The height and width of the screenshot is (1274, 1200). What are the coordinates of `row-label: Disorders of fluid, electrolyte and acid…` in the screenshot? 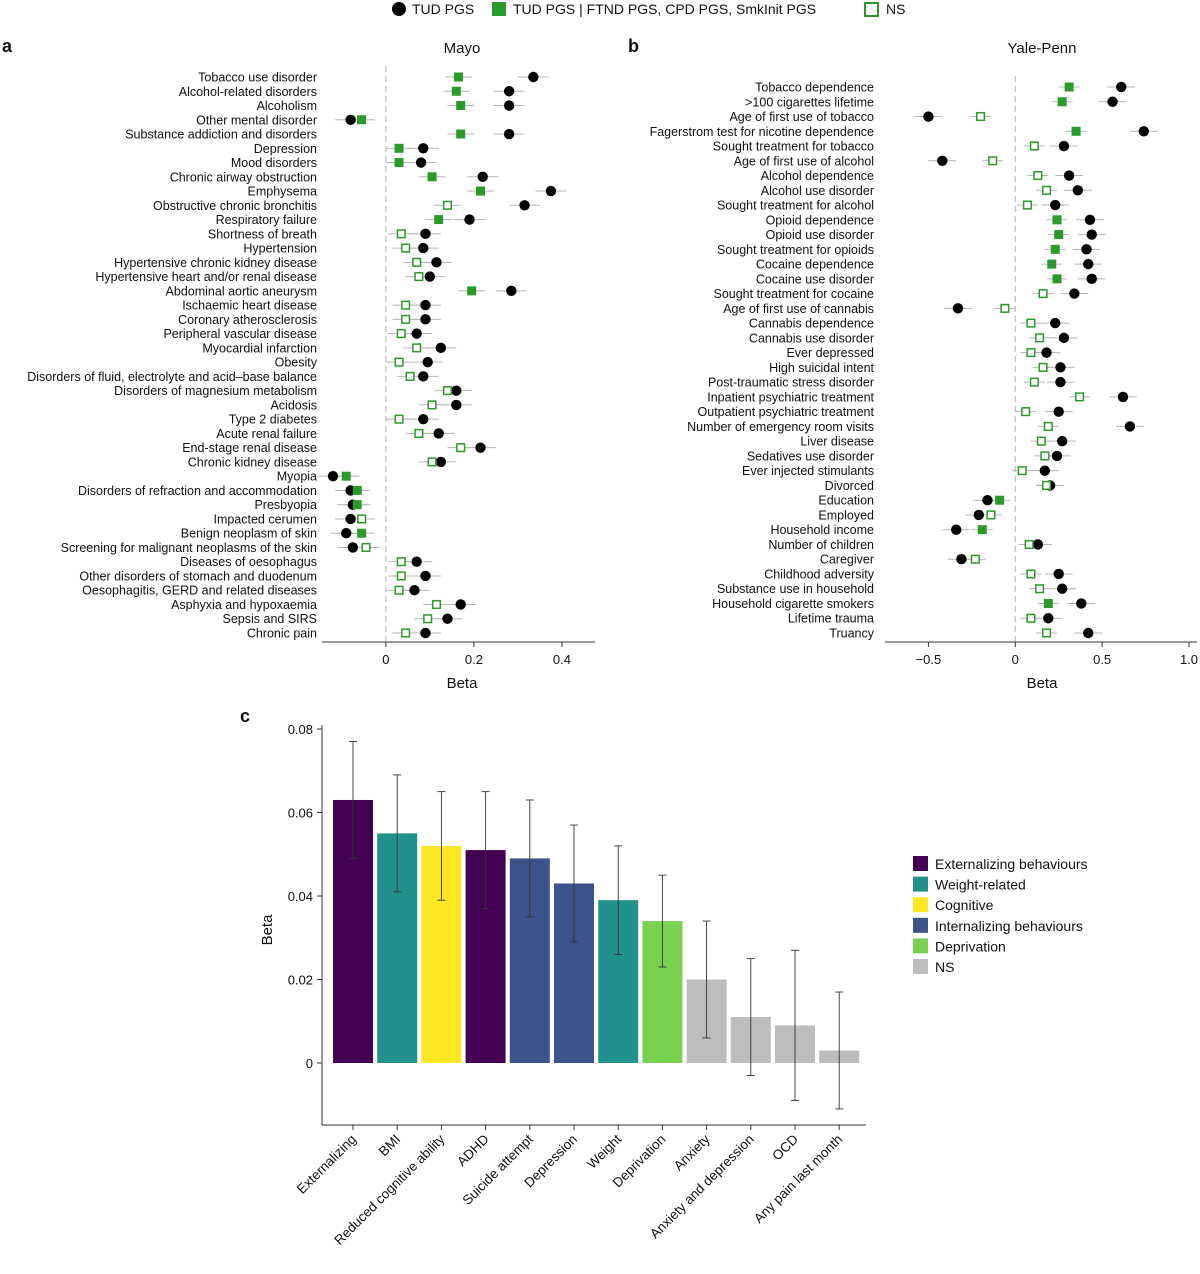 It's located at (172, 377).